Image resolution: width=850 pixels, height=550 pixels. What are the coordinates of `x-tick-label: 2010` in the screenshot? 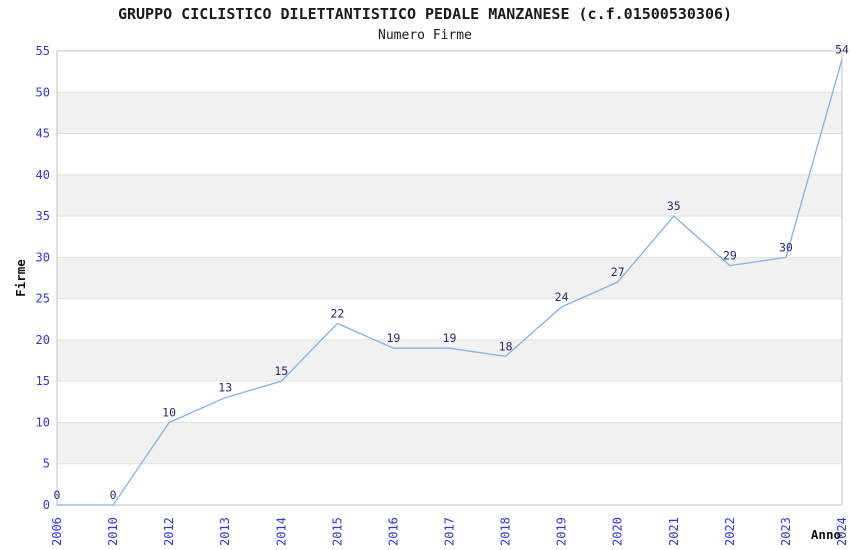 It's located at (113, 531).